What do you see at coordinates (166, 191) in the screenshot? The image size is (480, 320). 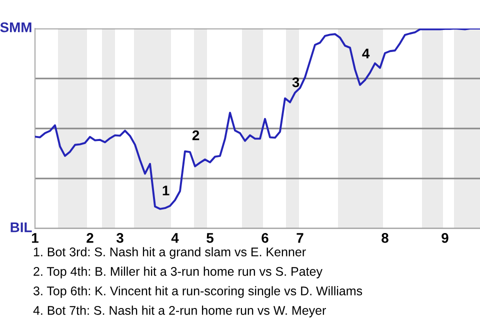 I see `annotation: 1` at bounding box center [166, 191].